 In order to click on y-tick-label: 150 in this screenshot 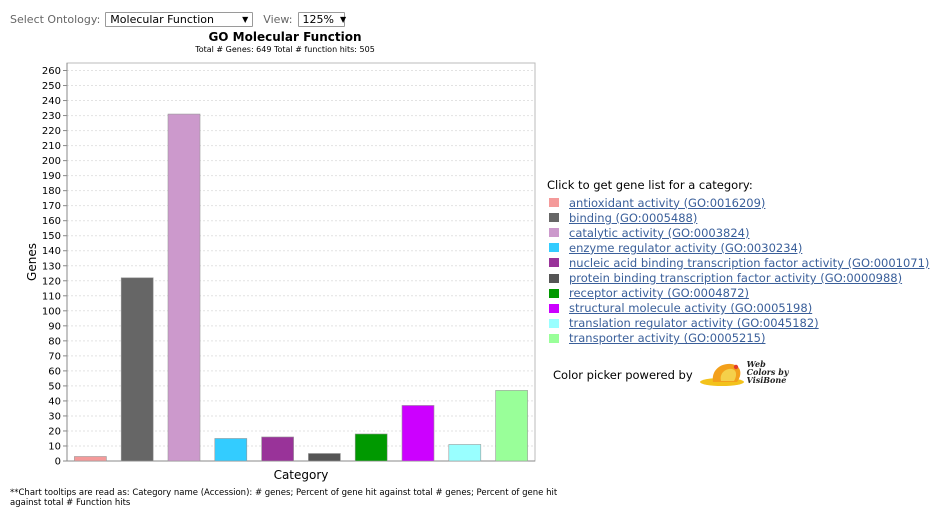, I will do `click(51, 236)`.